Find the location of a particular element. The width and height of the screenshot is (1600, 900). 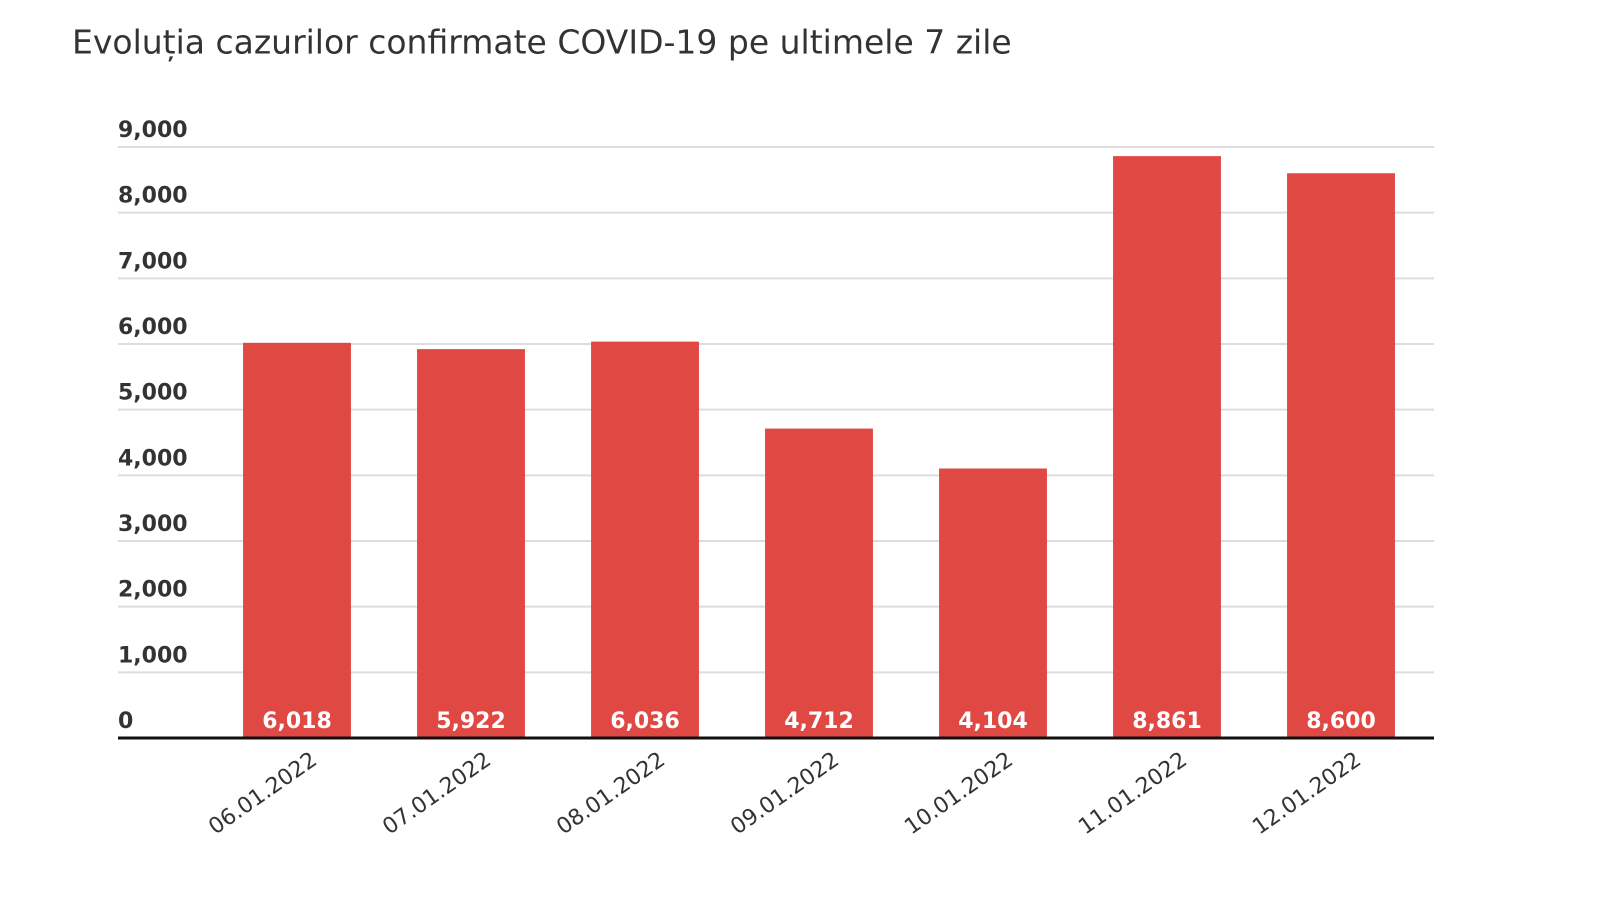

value-label: 6,036 is located at coordinates (645, 721).